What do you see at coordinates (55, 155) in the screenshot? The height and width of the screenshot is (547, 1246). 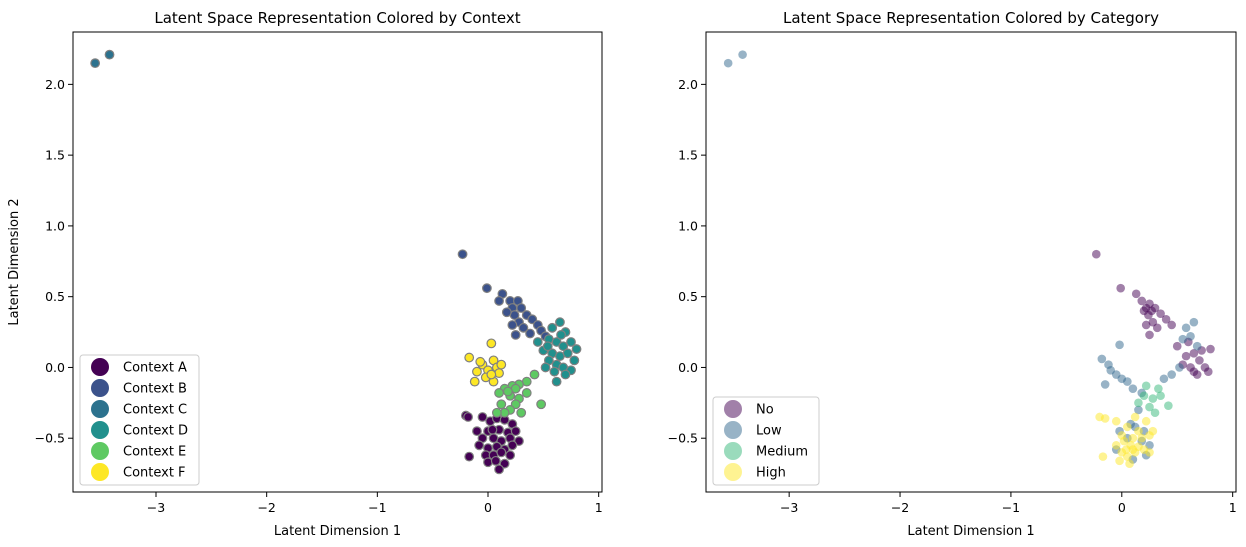 I see `y-tick-label: 1.5` at bounding box center [55, 155].